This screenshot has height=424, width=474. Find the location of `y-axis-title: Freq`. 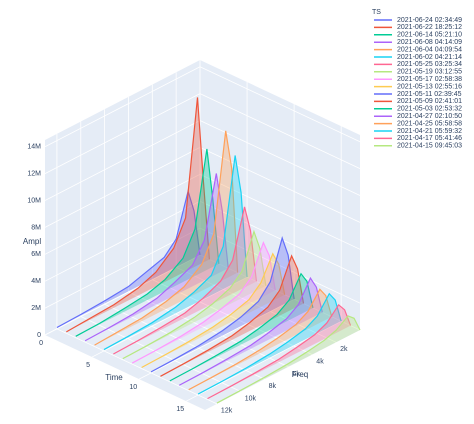

y-axis-title: Freq is located at coordinates (300, 374).